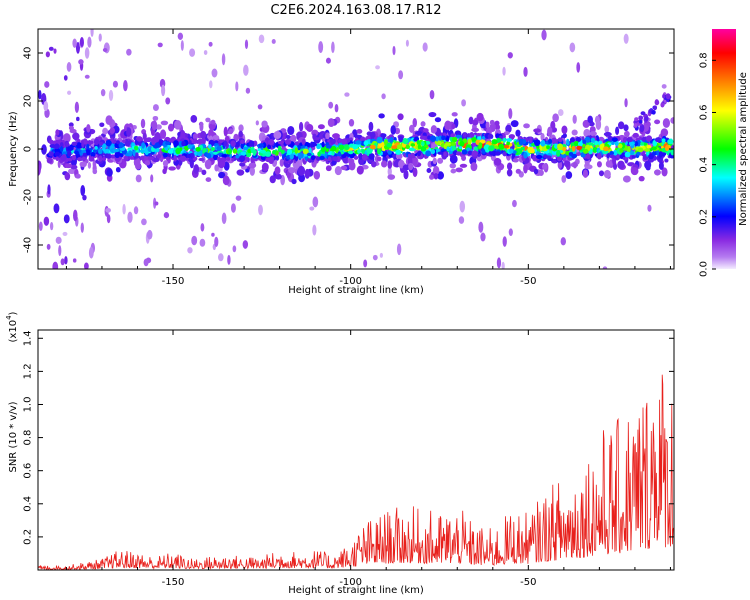  I want to click on colorbar-tick-label: 0.2, so click(704, 217).